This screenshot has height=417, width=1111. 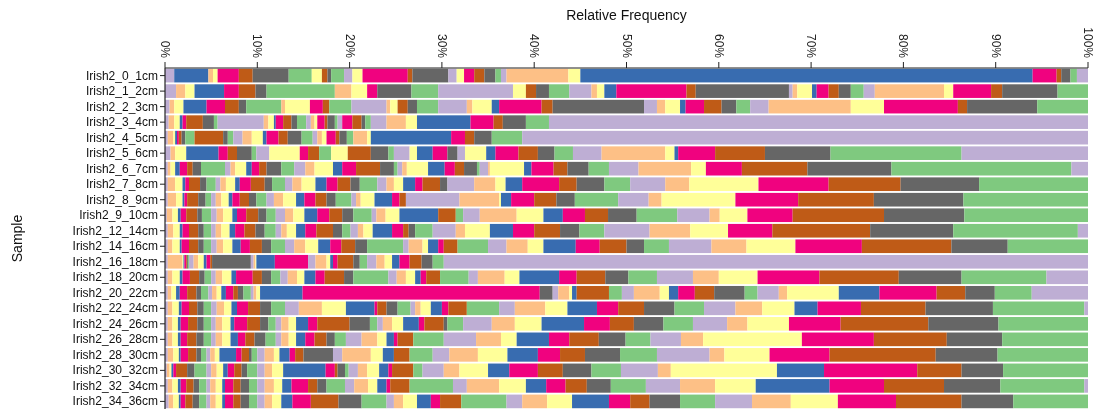 What do you see at coordinates (718, 46) in the screenshot?
I see `x-tick-label: 60%` at bounding box center [718, 46].